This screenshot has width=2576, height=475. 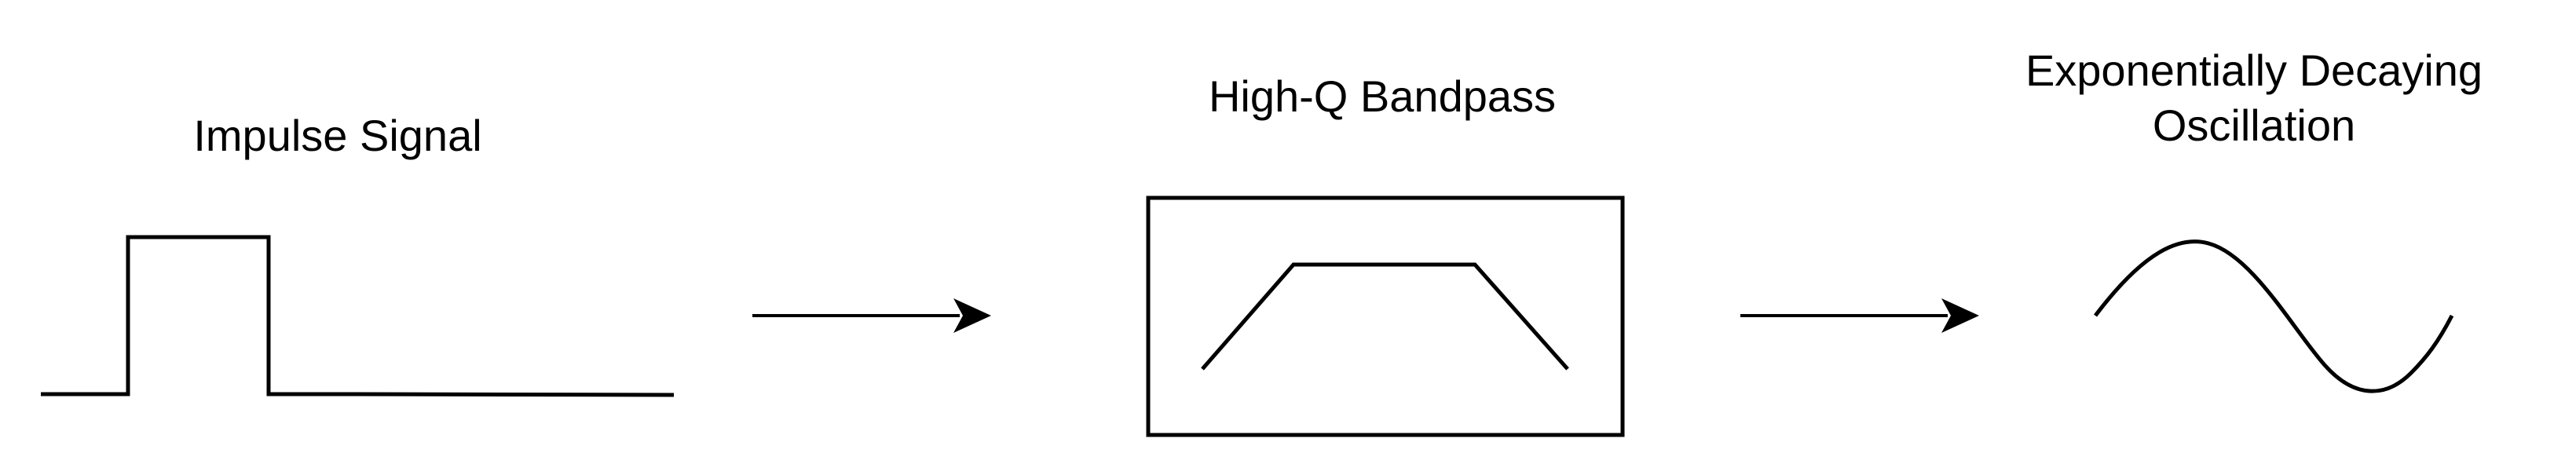 I want to click on bandpass-filter-box, so click(x=1385, y=316).